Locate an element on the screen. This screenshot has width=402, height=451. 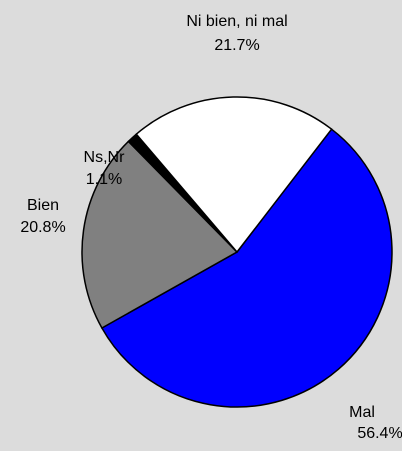
slice-value-label: 20.8% is located at coordinates (42, 227).